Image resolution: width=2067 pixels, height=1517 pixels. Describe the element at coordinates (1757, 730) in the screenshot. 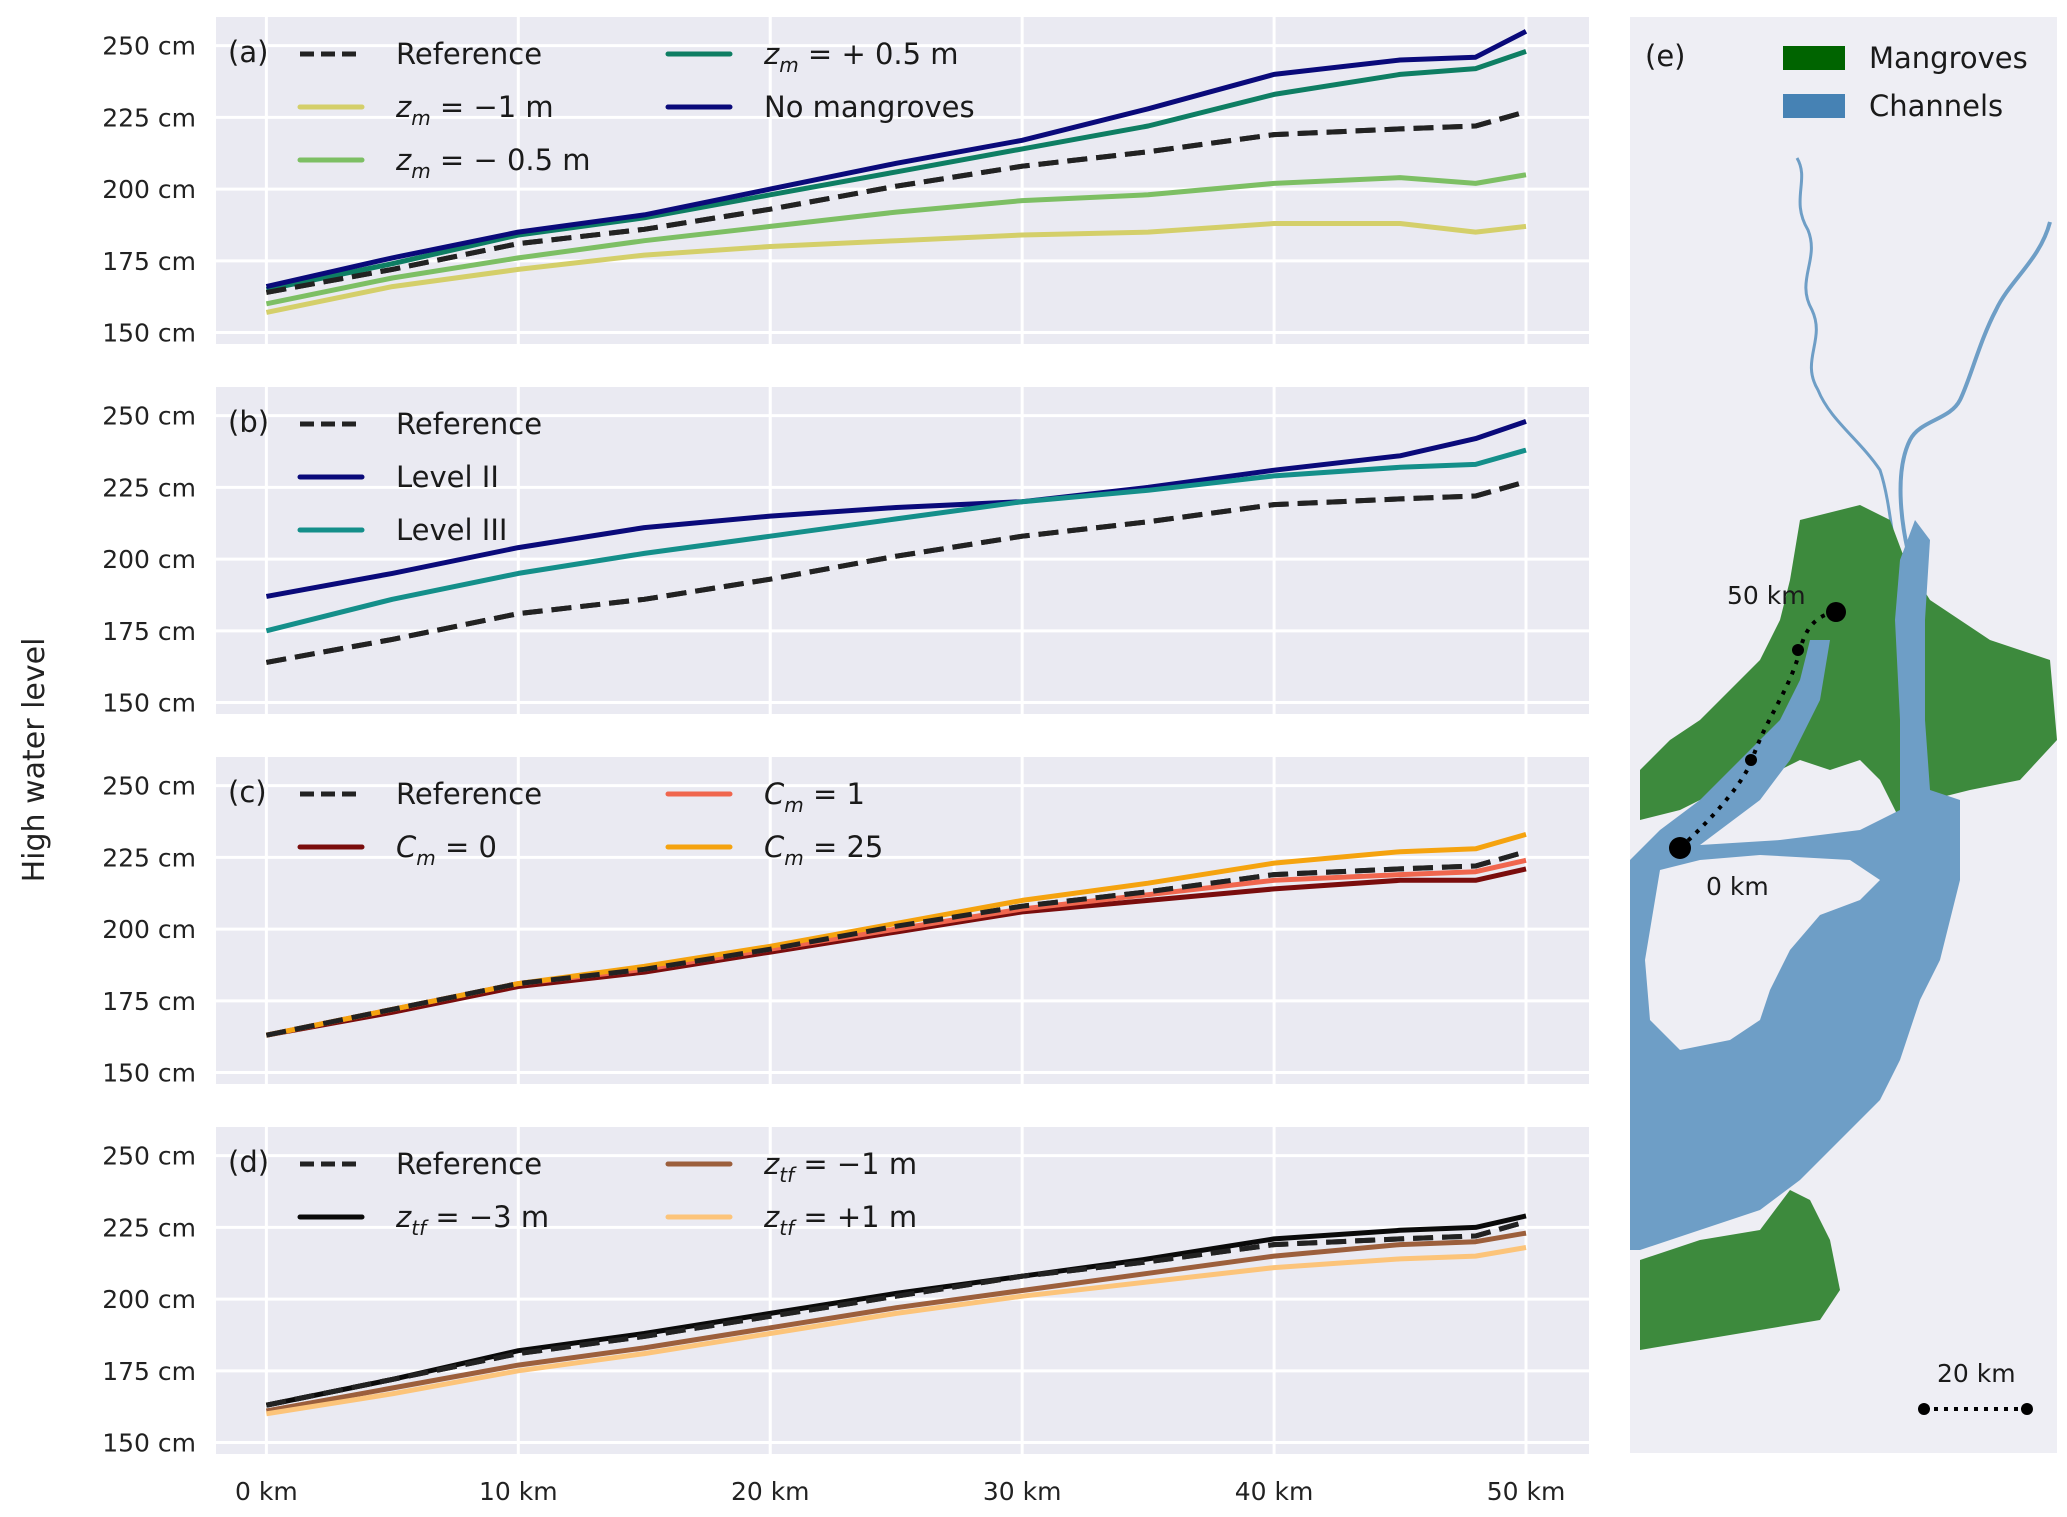

I see `transect-dotted-line` at that location.